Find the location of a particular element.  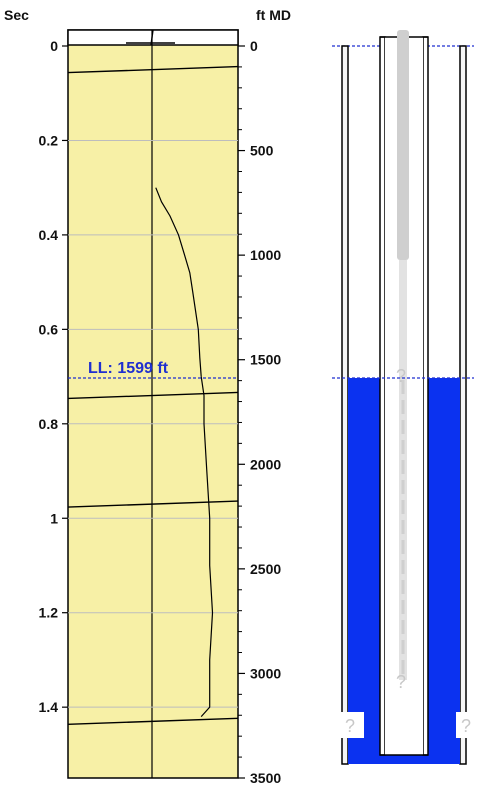

header-tick is located at coordinates (152, 37).